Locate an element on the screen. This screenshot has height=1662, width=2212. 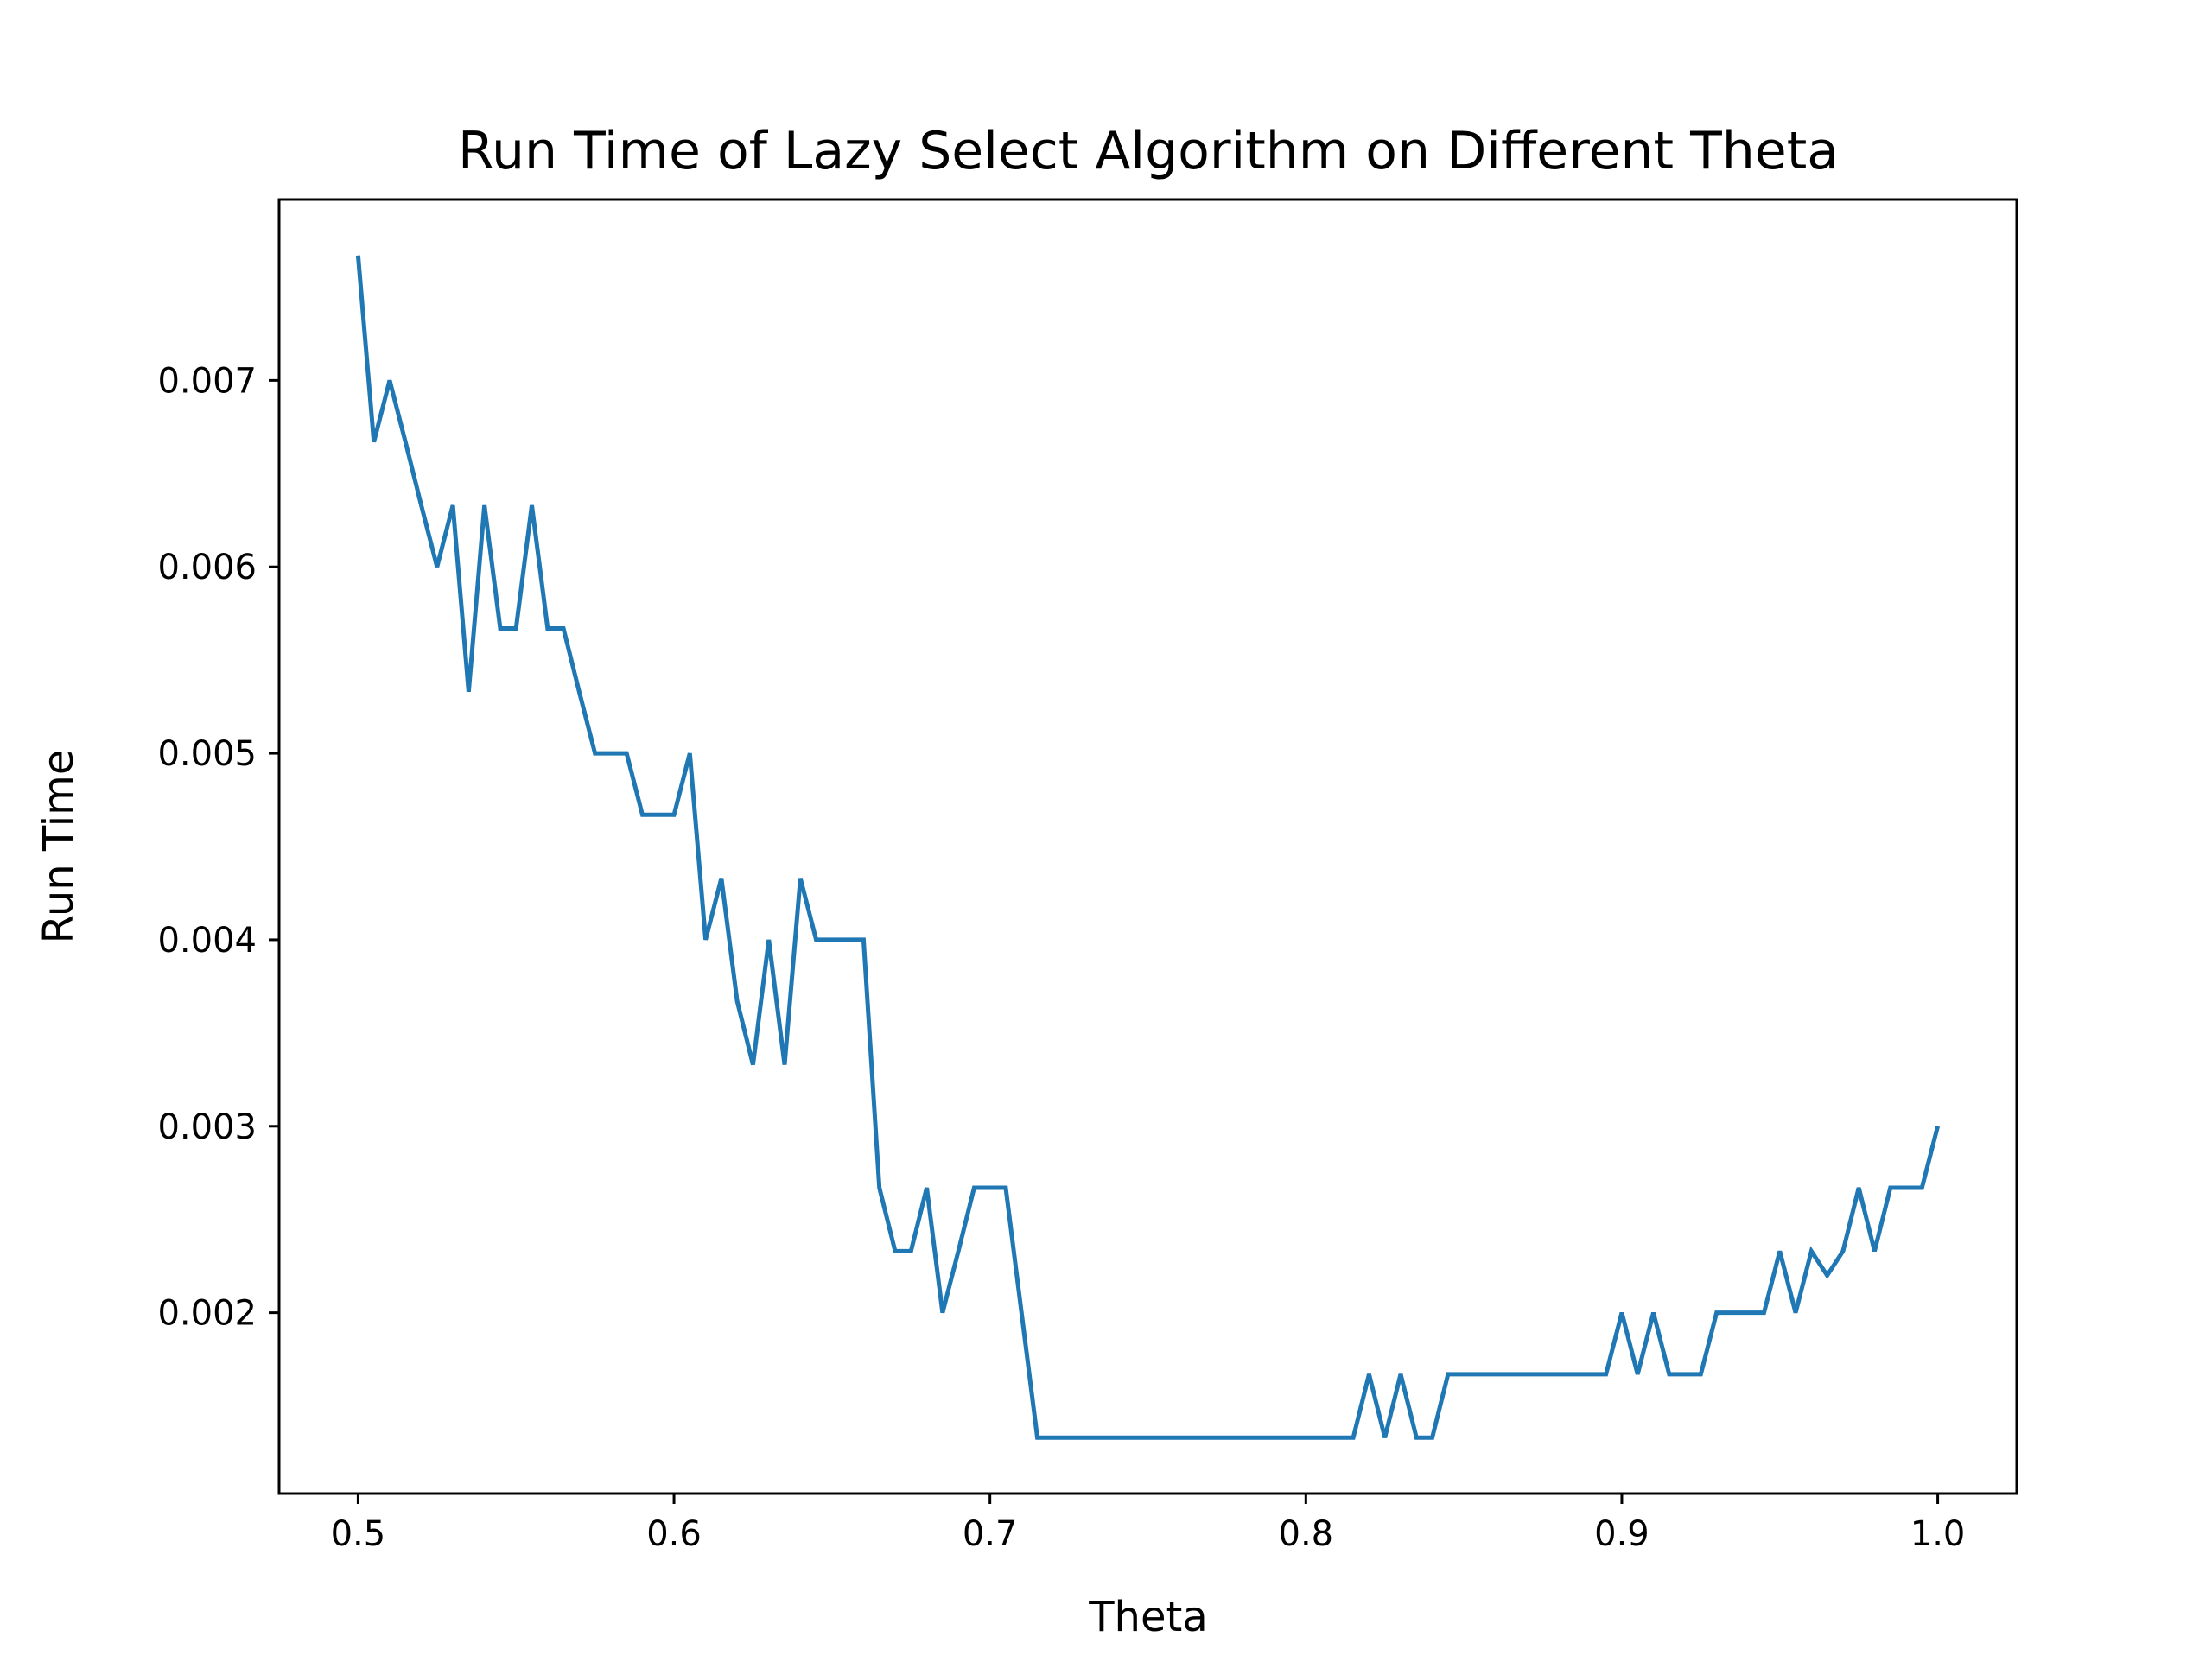
x-axis-ticks: 0.5 0.6 0.7 0.8 0.9 1.0 is located at coordinates (1148, 1524).